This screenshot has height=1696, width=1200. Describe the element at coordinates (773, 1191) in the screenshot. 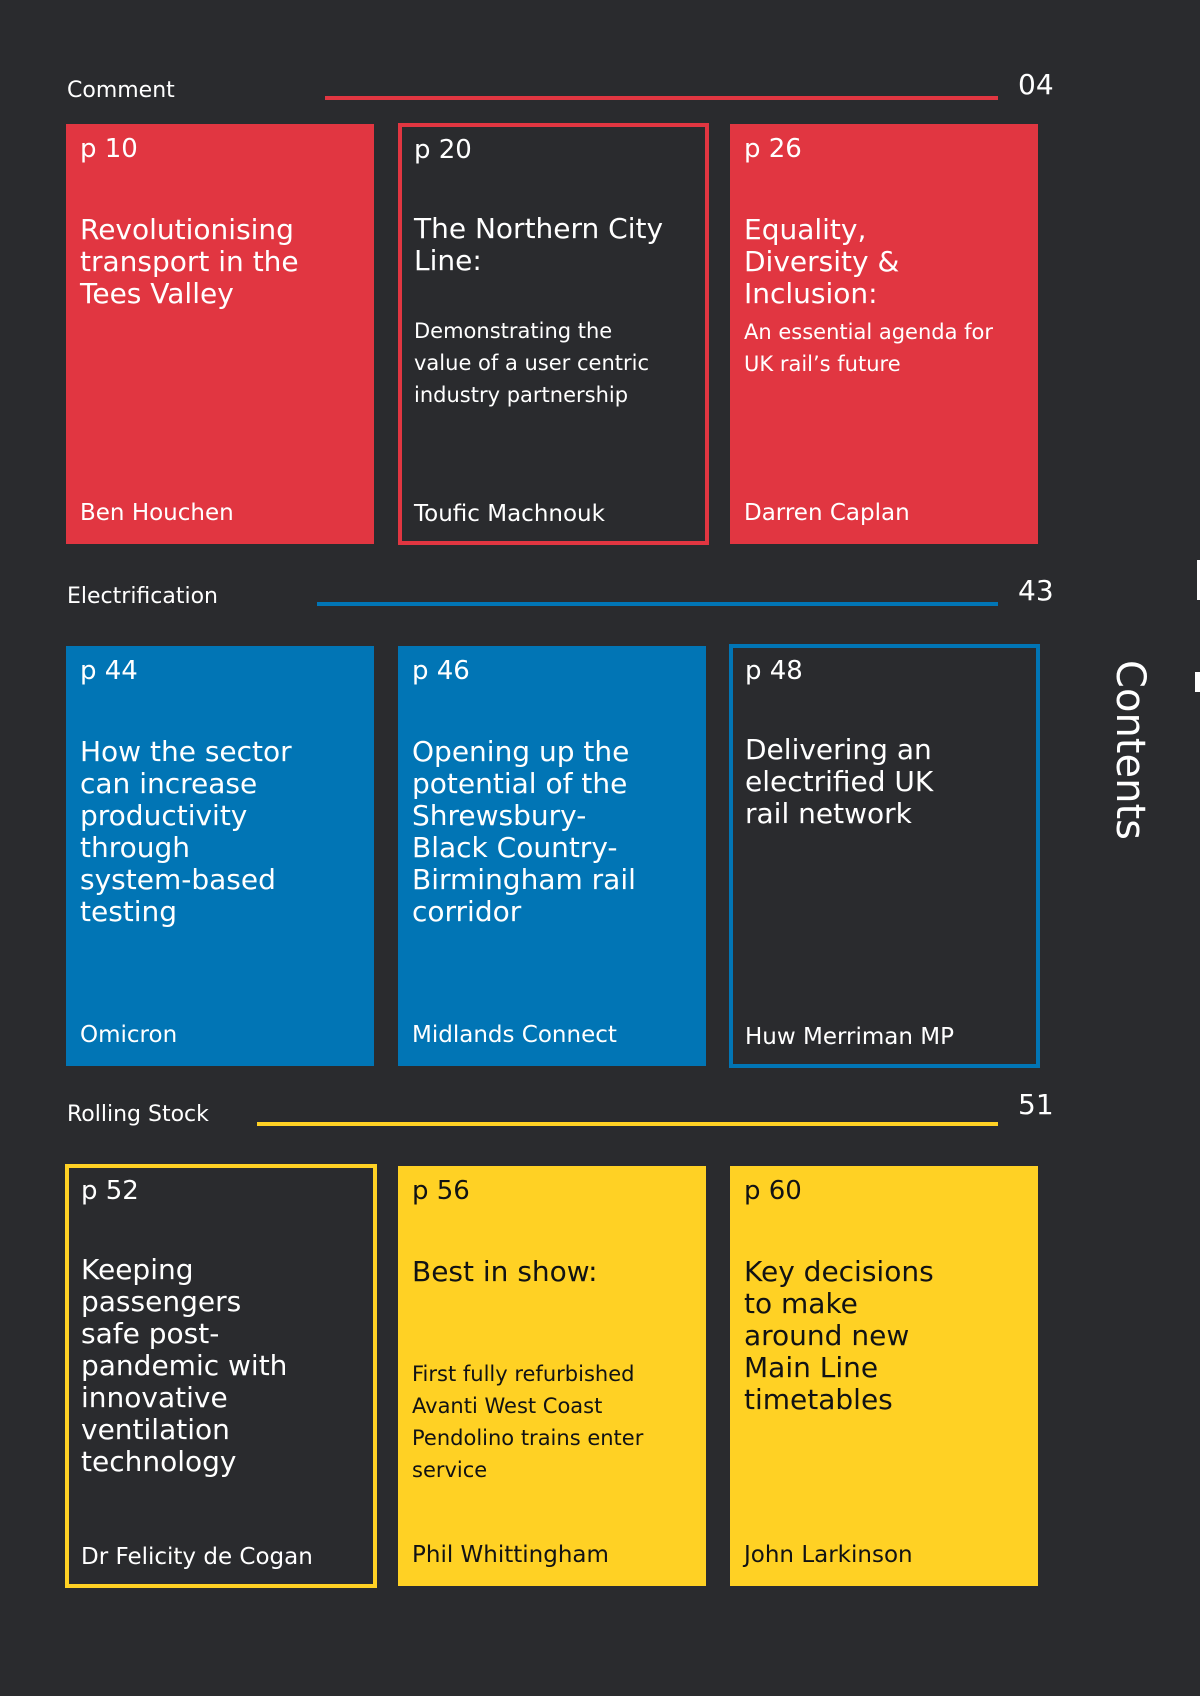

I see `page-number: p 60` at that location.